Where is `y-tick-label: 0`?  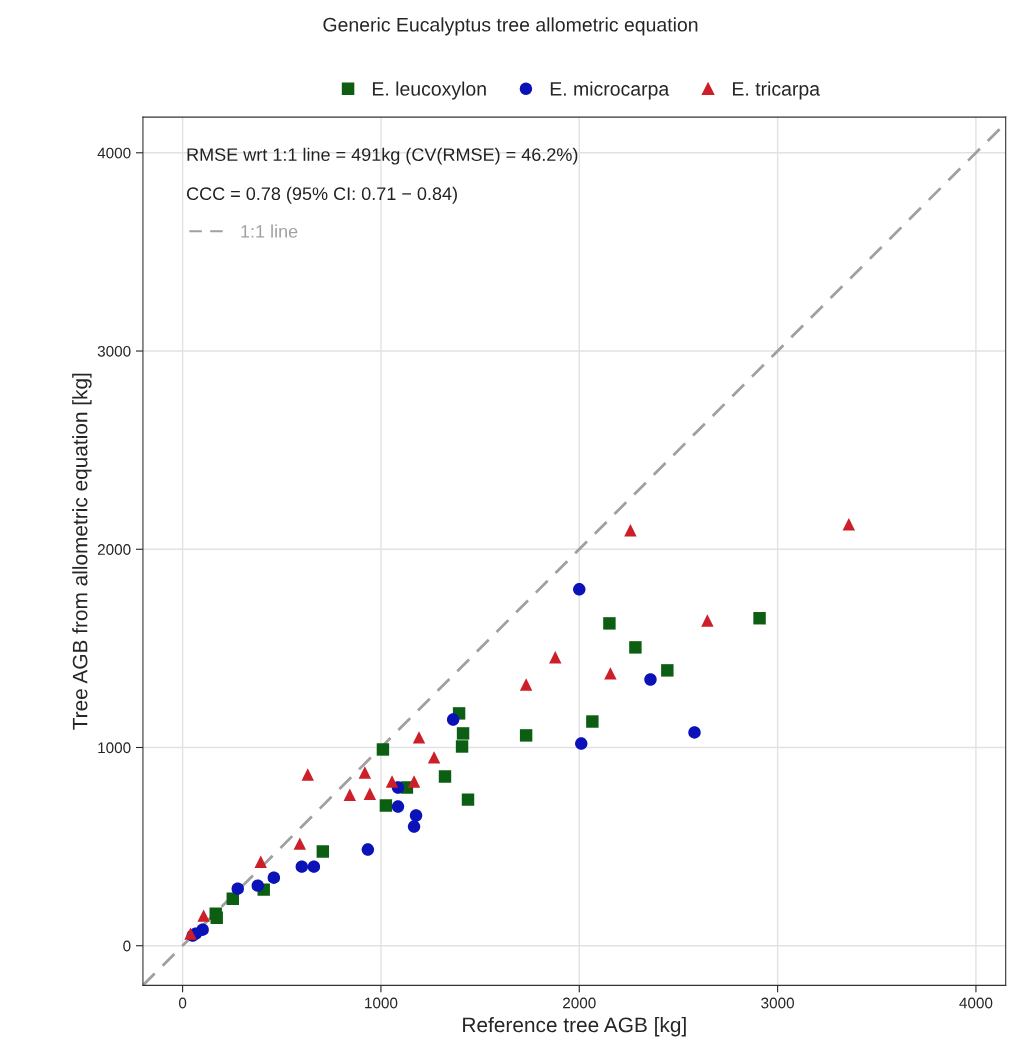
y-tick-label: 0 is located at coordinates (127, 946).